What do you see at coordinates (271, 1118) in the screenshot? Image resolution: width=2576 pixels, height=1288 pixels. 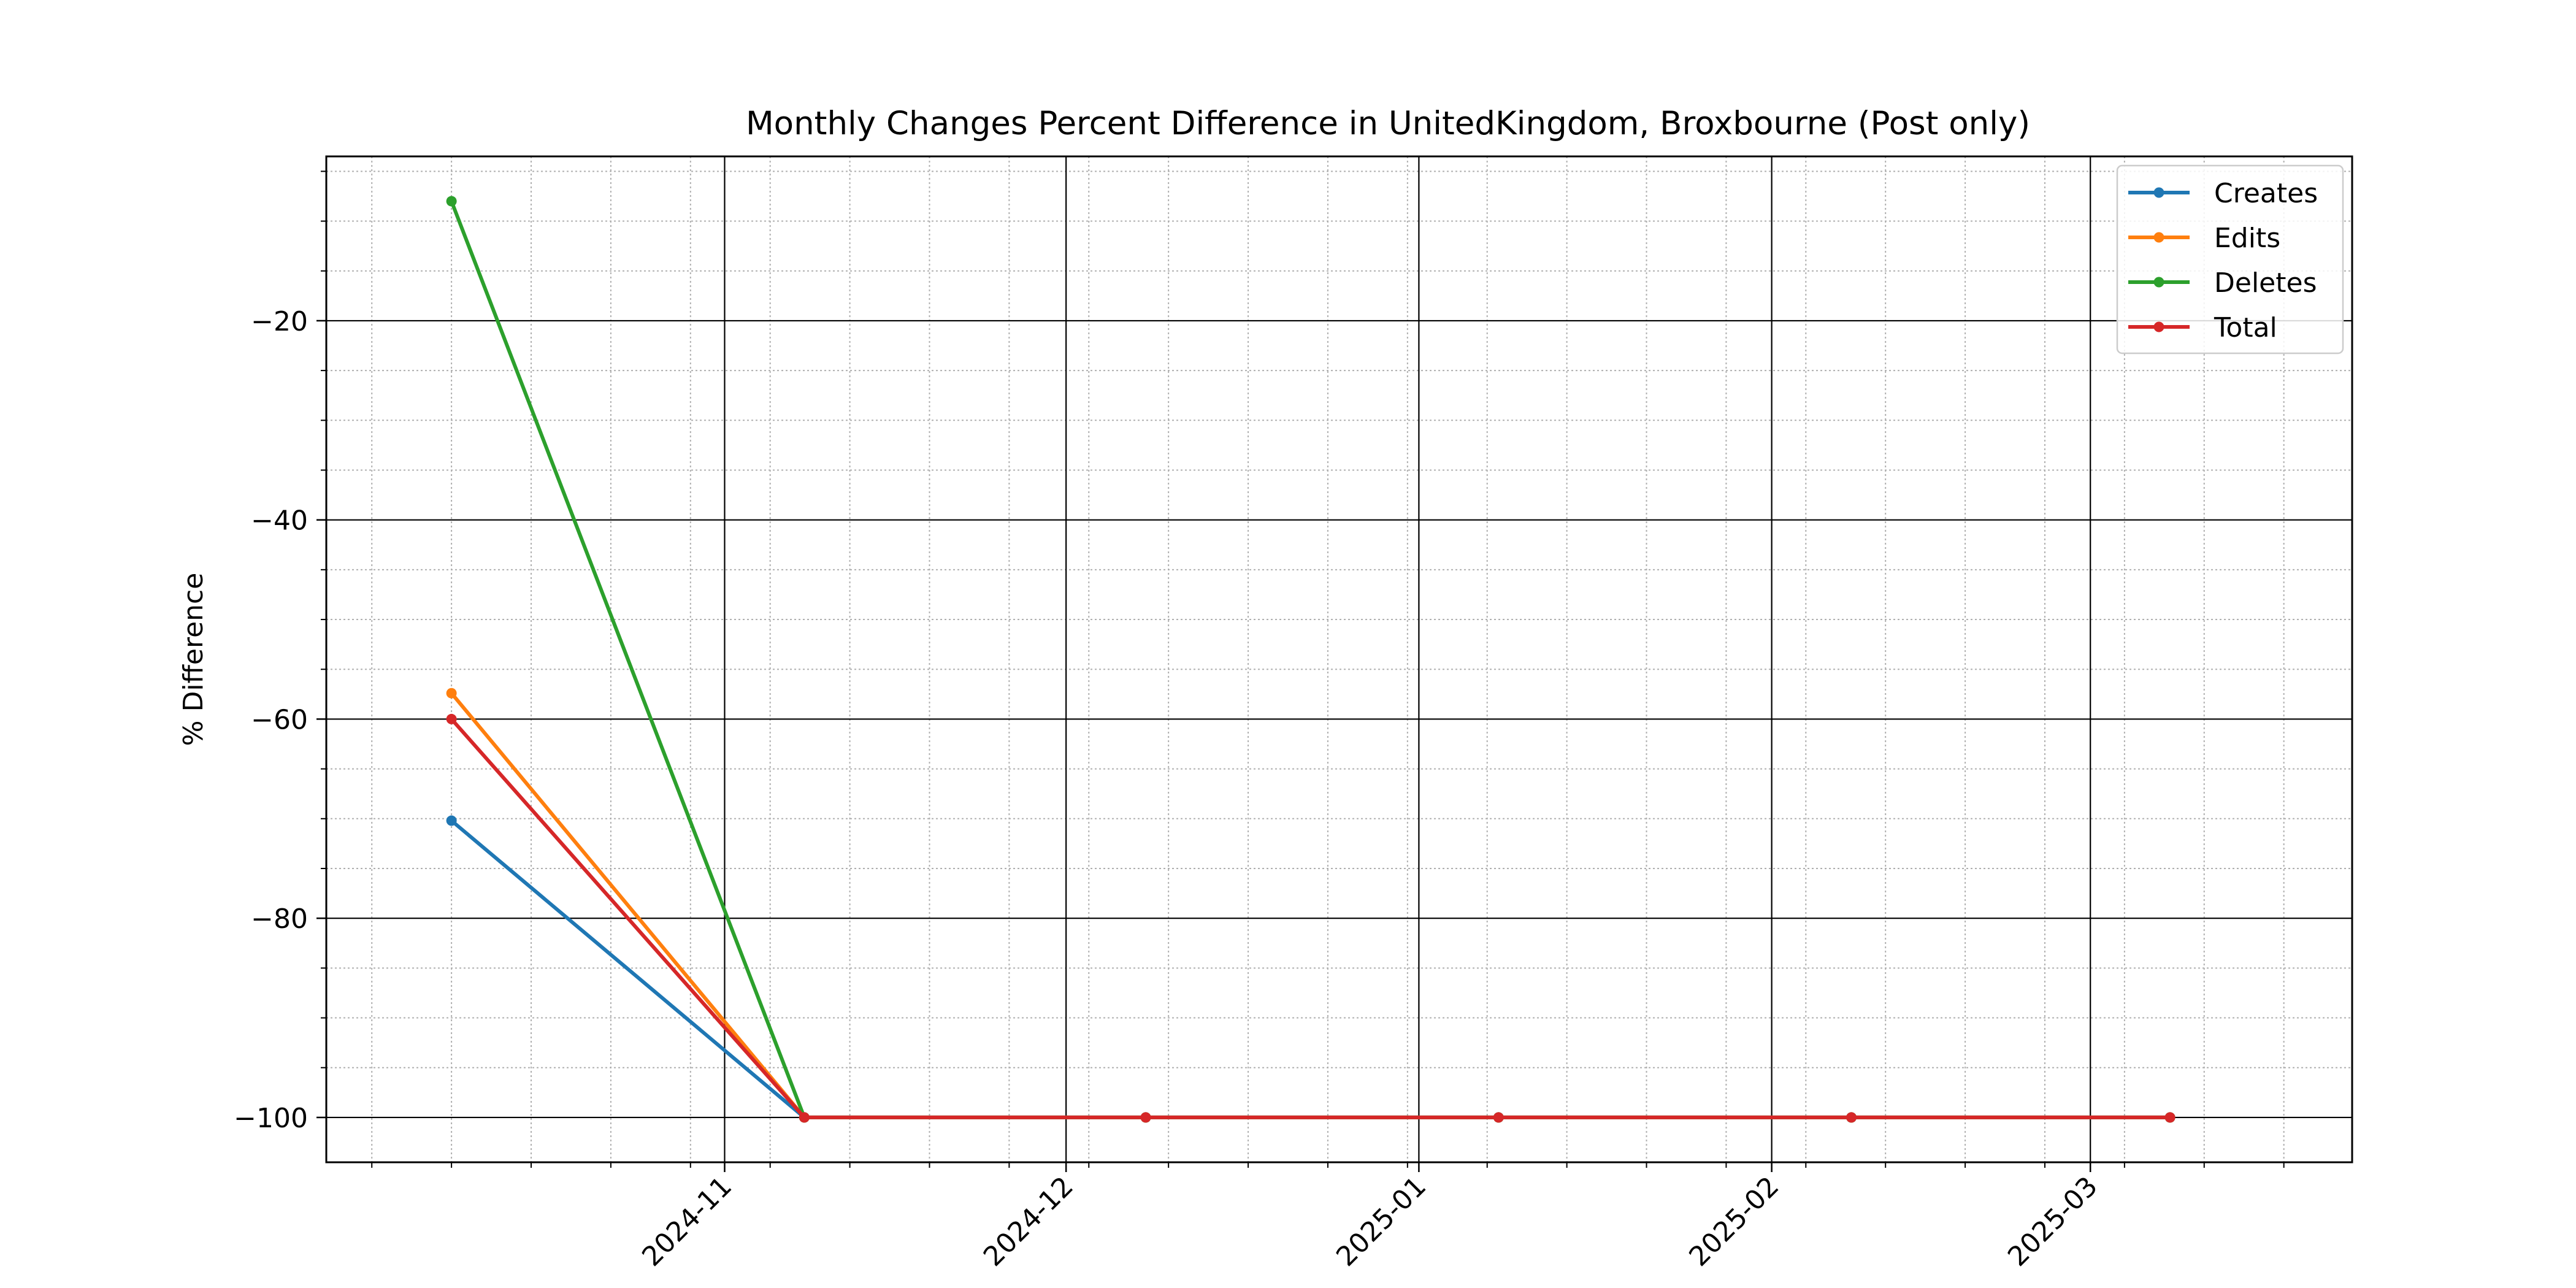 I see `y-tick-label: −100` at bounding box center [271, 1118].